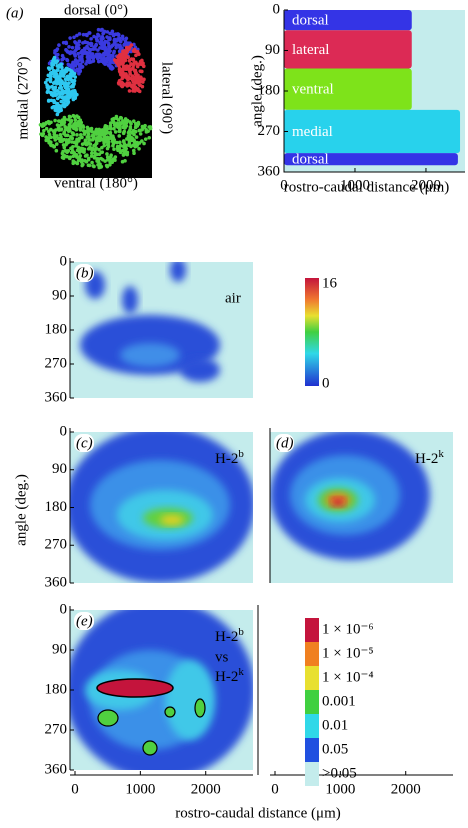 The image size is (468, 828). Describe the element at coordinates (361, 507) in the screenshot. I see `heatmap` at that location.